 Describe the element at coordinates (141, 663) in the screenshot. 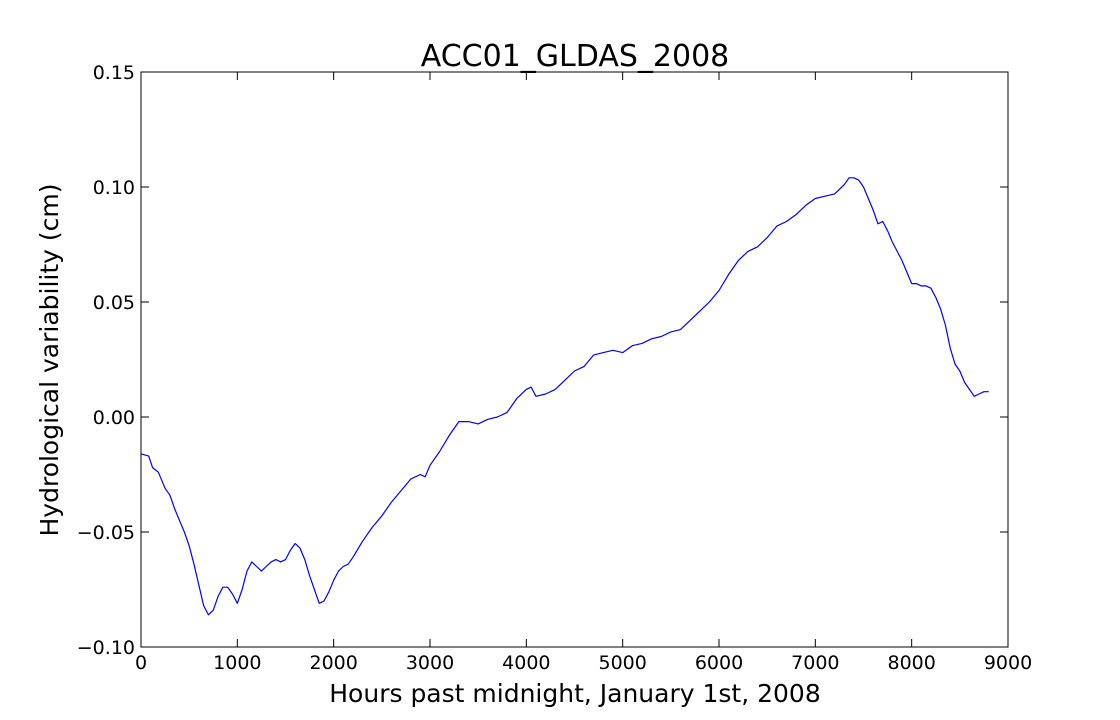

I see `x-tick-label: 0` at that location.